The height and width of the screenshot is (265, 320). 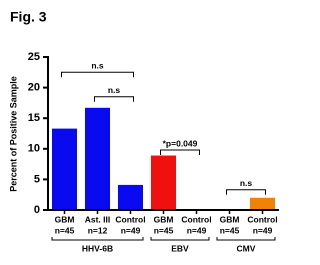 What do you see at coordinates (98, 219) in the screenshot?
I see `x-tick-label: Ast. III` at bounding box center [98, 219].